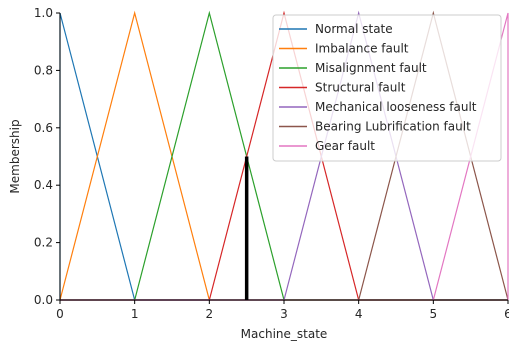 The height and width of the screenshot is (348, 509). I want to click on legend-label: Misalignment fault, so click(371, 68).